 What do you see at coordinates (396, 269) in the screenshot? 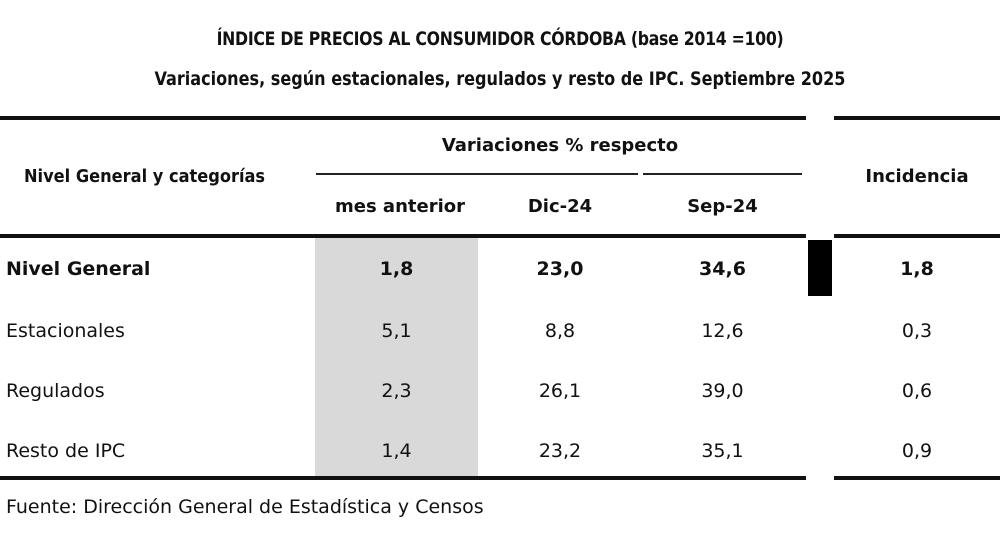
I see `cell-mes-anterior: 1,8` at bounding box center [396, 269].